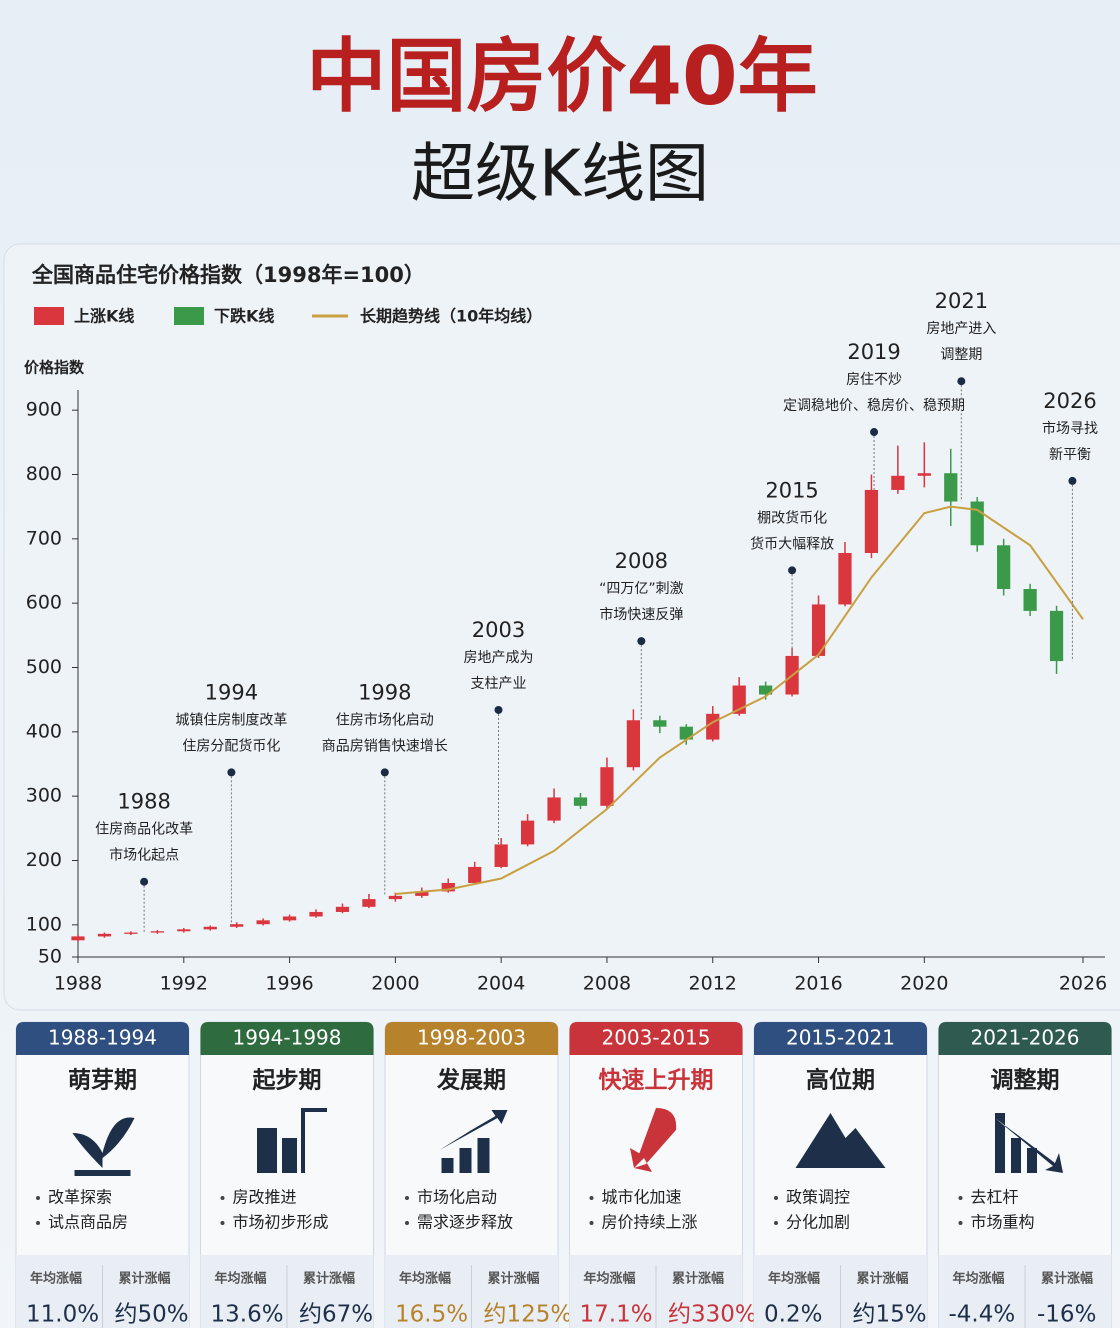 This screenshot has height=1328, width=1120. Describe the element at coordinates (395, 984) in the screenshot. I see `x-tick-label: 2000` at that location.